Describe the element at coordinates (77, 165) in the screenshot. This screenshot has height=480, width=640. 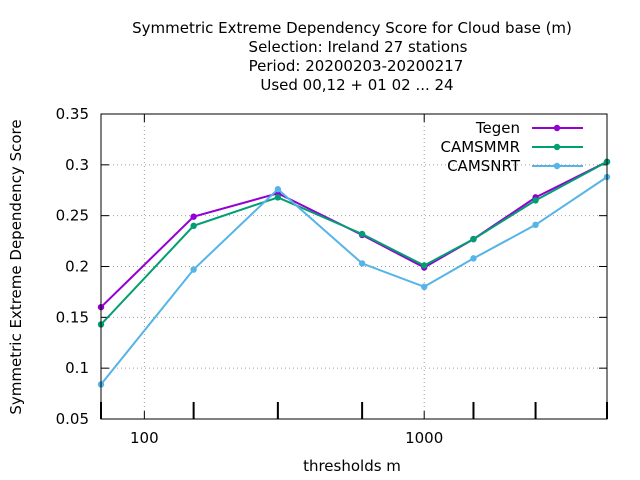
I see `y-tick-label: 0.3` at that location.